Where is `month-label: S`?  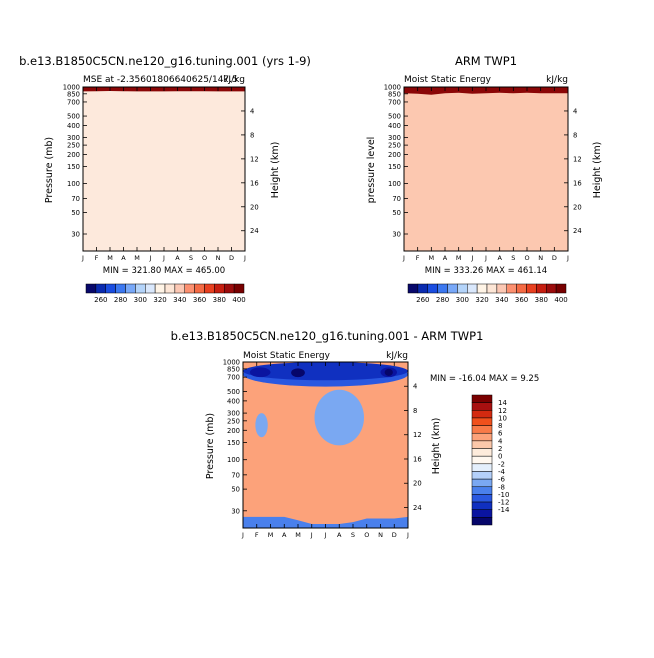
month-label: S is located at coordinates (191, 258).